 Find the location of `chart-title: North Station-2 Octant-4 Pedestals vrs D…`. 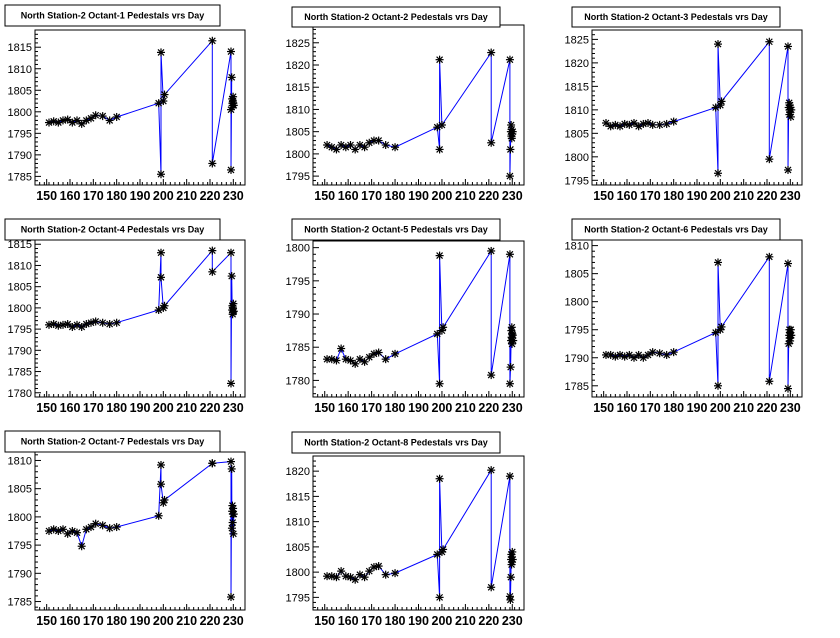

chart-title: North Station-2 Octant-4 Pedestals vrs D… is located at coordinates (113, 230).